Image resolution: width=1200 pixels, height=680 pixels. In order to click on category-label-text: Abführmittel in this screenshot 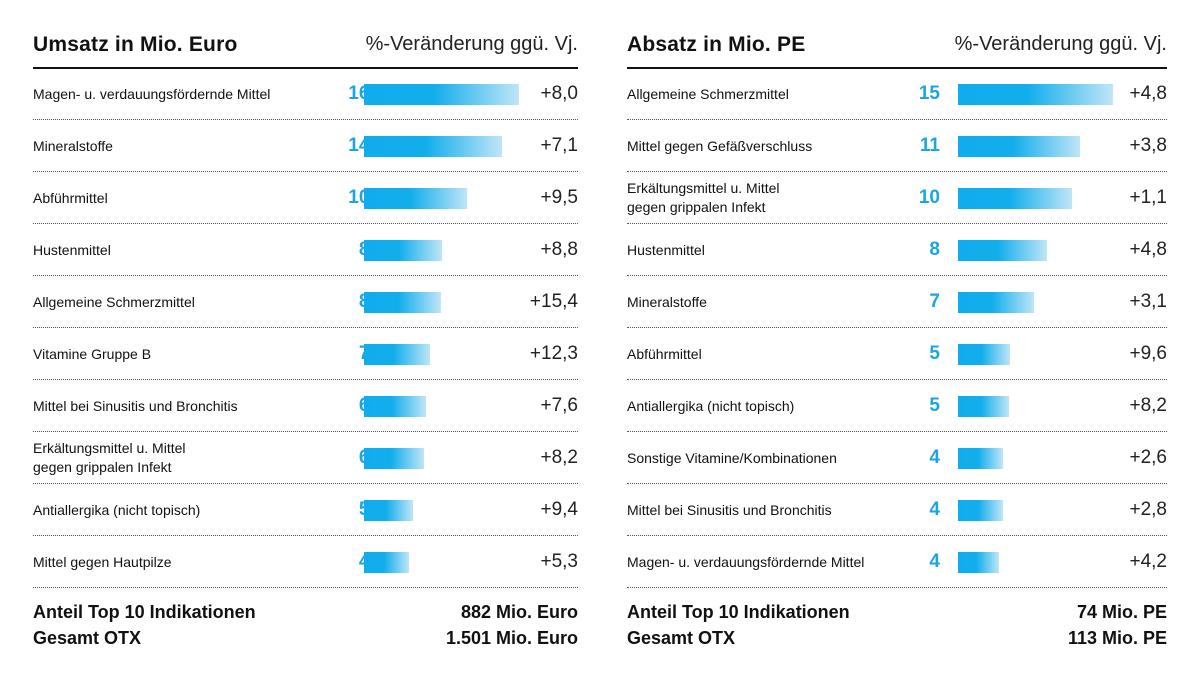, I will do `click(70, 197)`.